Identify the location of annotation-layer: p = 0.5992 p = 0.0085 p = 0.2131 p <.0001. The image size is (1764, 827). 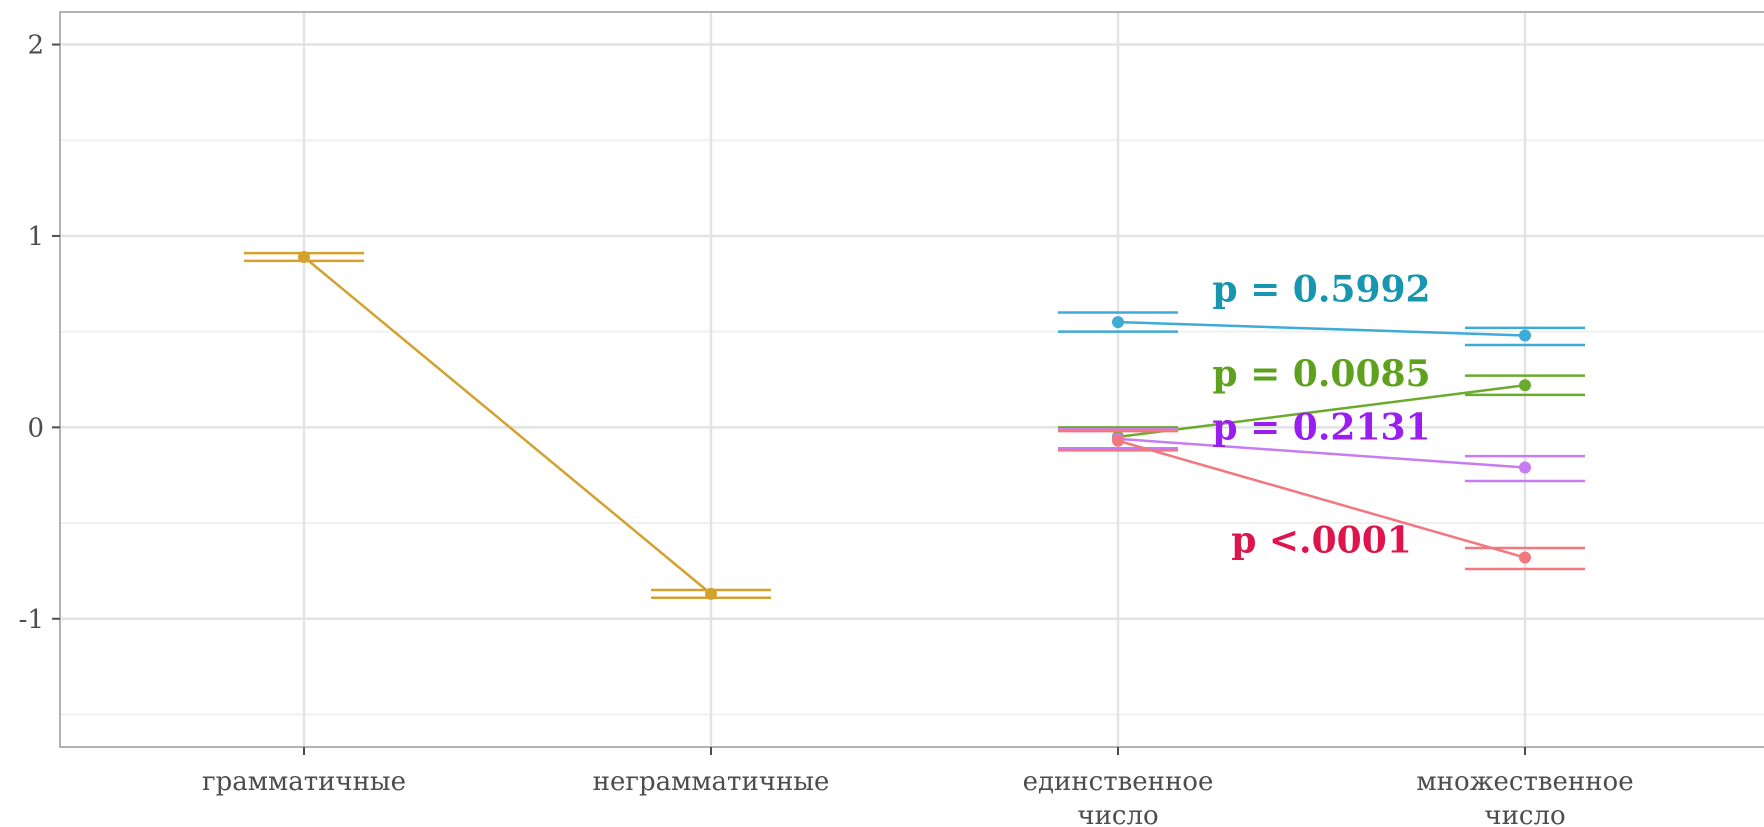
(1321, 415).